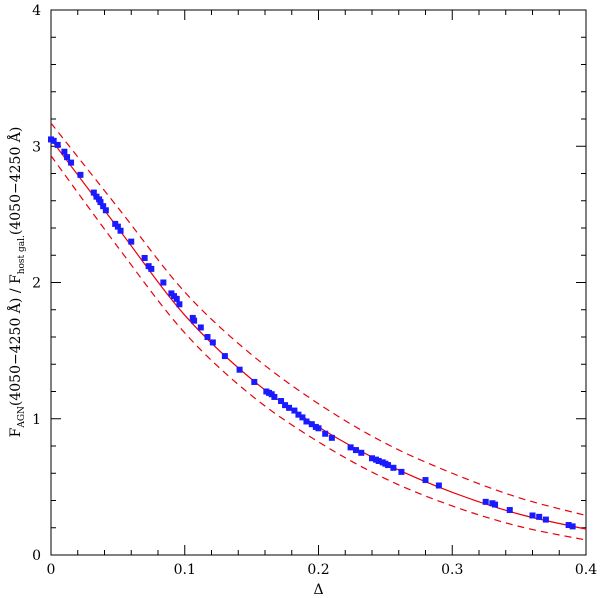 The height and width of the screenshot is (598, 600). What do you see at coordinates (36, 147) in the screenshot?
I see `y-tick-label: 3` at bounding box center [36, 147].